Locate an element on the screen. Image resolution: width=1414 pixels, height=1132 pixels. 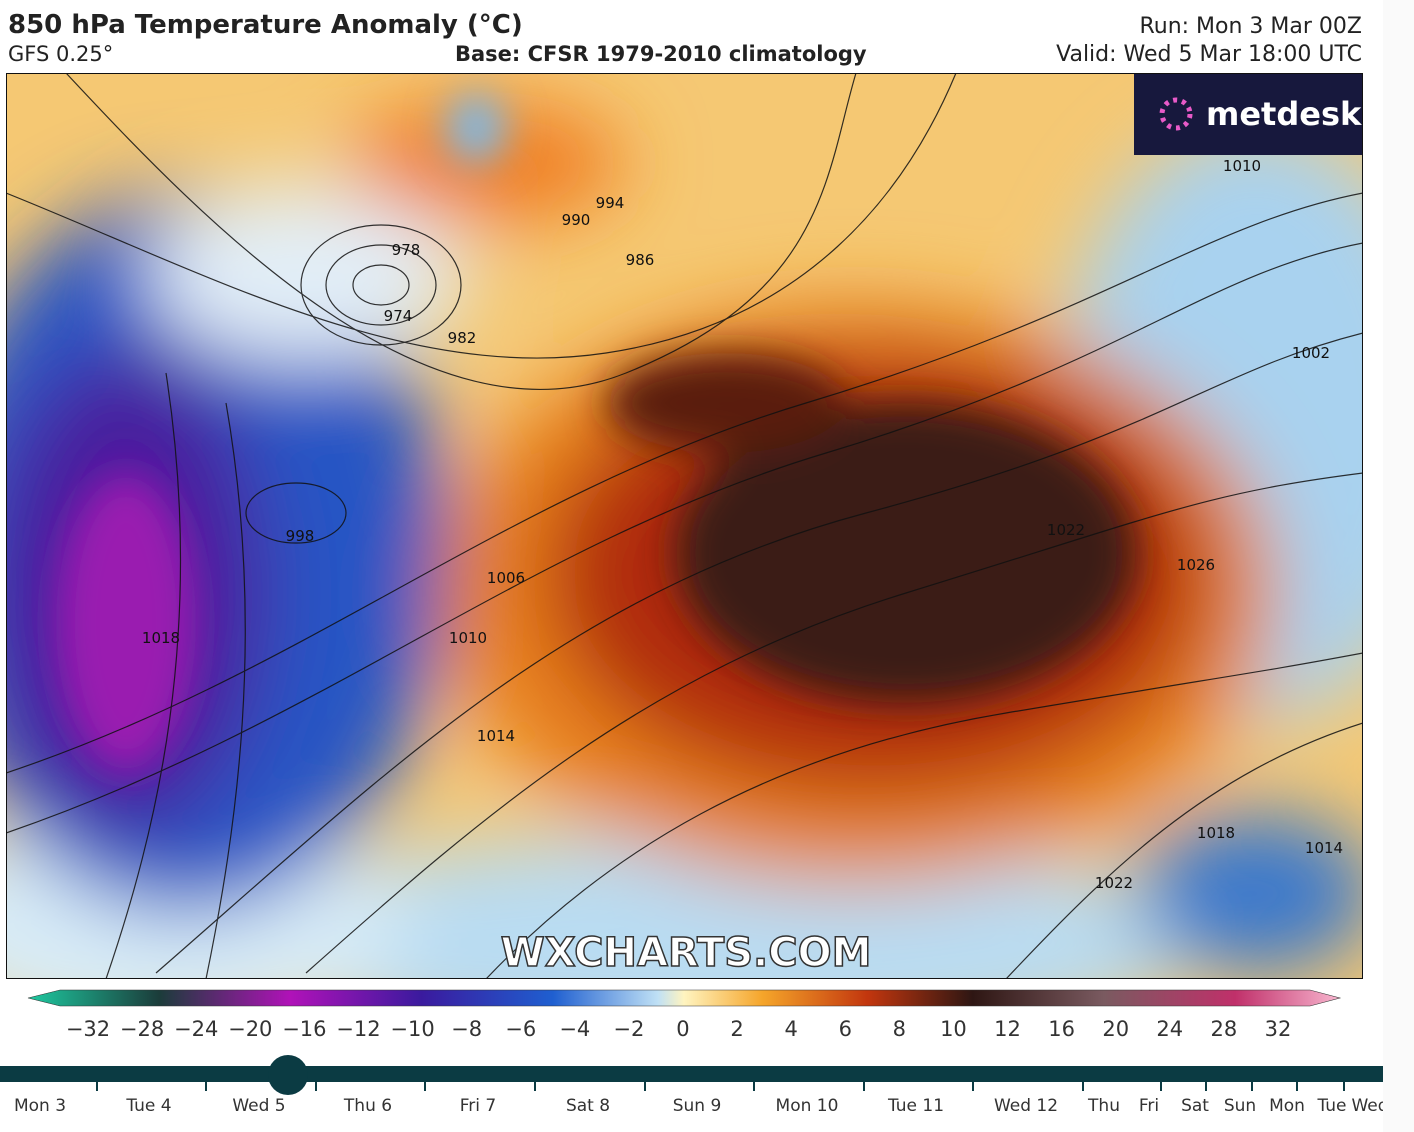
timeline-day: Sun 9 is located at coordinates (697, 1106).